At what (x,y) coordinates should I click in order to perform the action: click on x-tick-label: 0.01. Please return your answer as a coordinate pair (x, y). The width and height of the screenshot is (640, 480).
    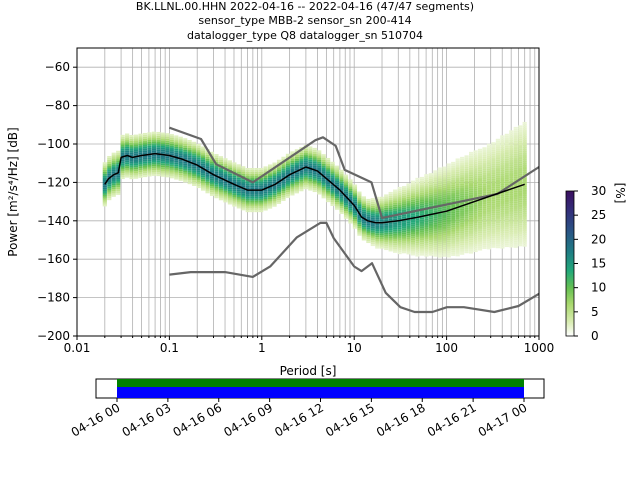
    Looking at the image, I should click on (77, 348).